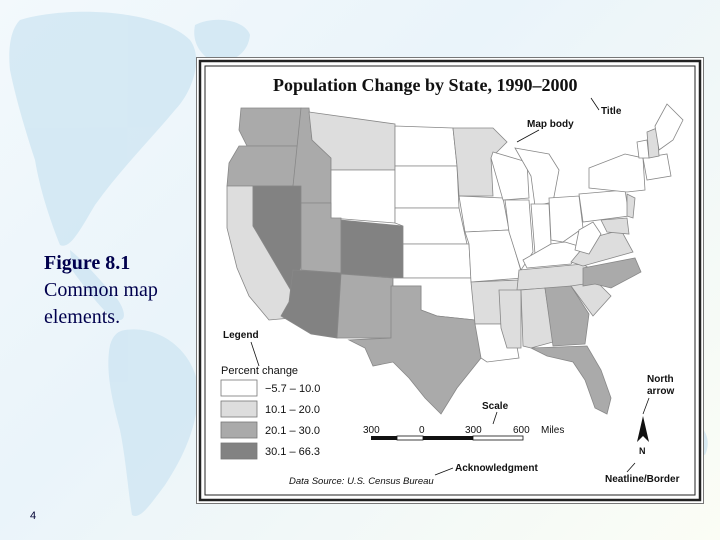  What do you see at coordinates (292, 431) in the screenshot?
I see `legend-label-3: 20.1 – 30.0` at bounding box center [292, 431].